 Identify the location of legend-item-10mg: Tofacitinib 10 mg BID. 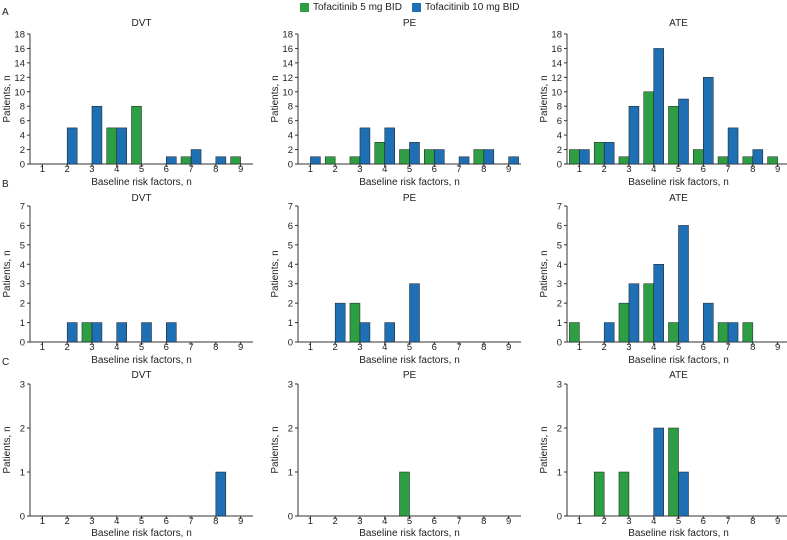
(465, 7).